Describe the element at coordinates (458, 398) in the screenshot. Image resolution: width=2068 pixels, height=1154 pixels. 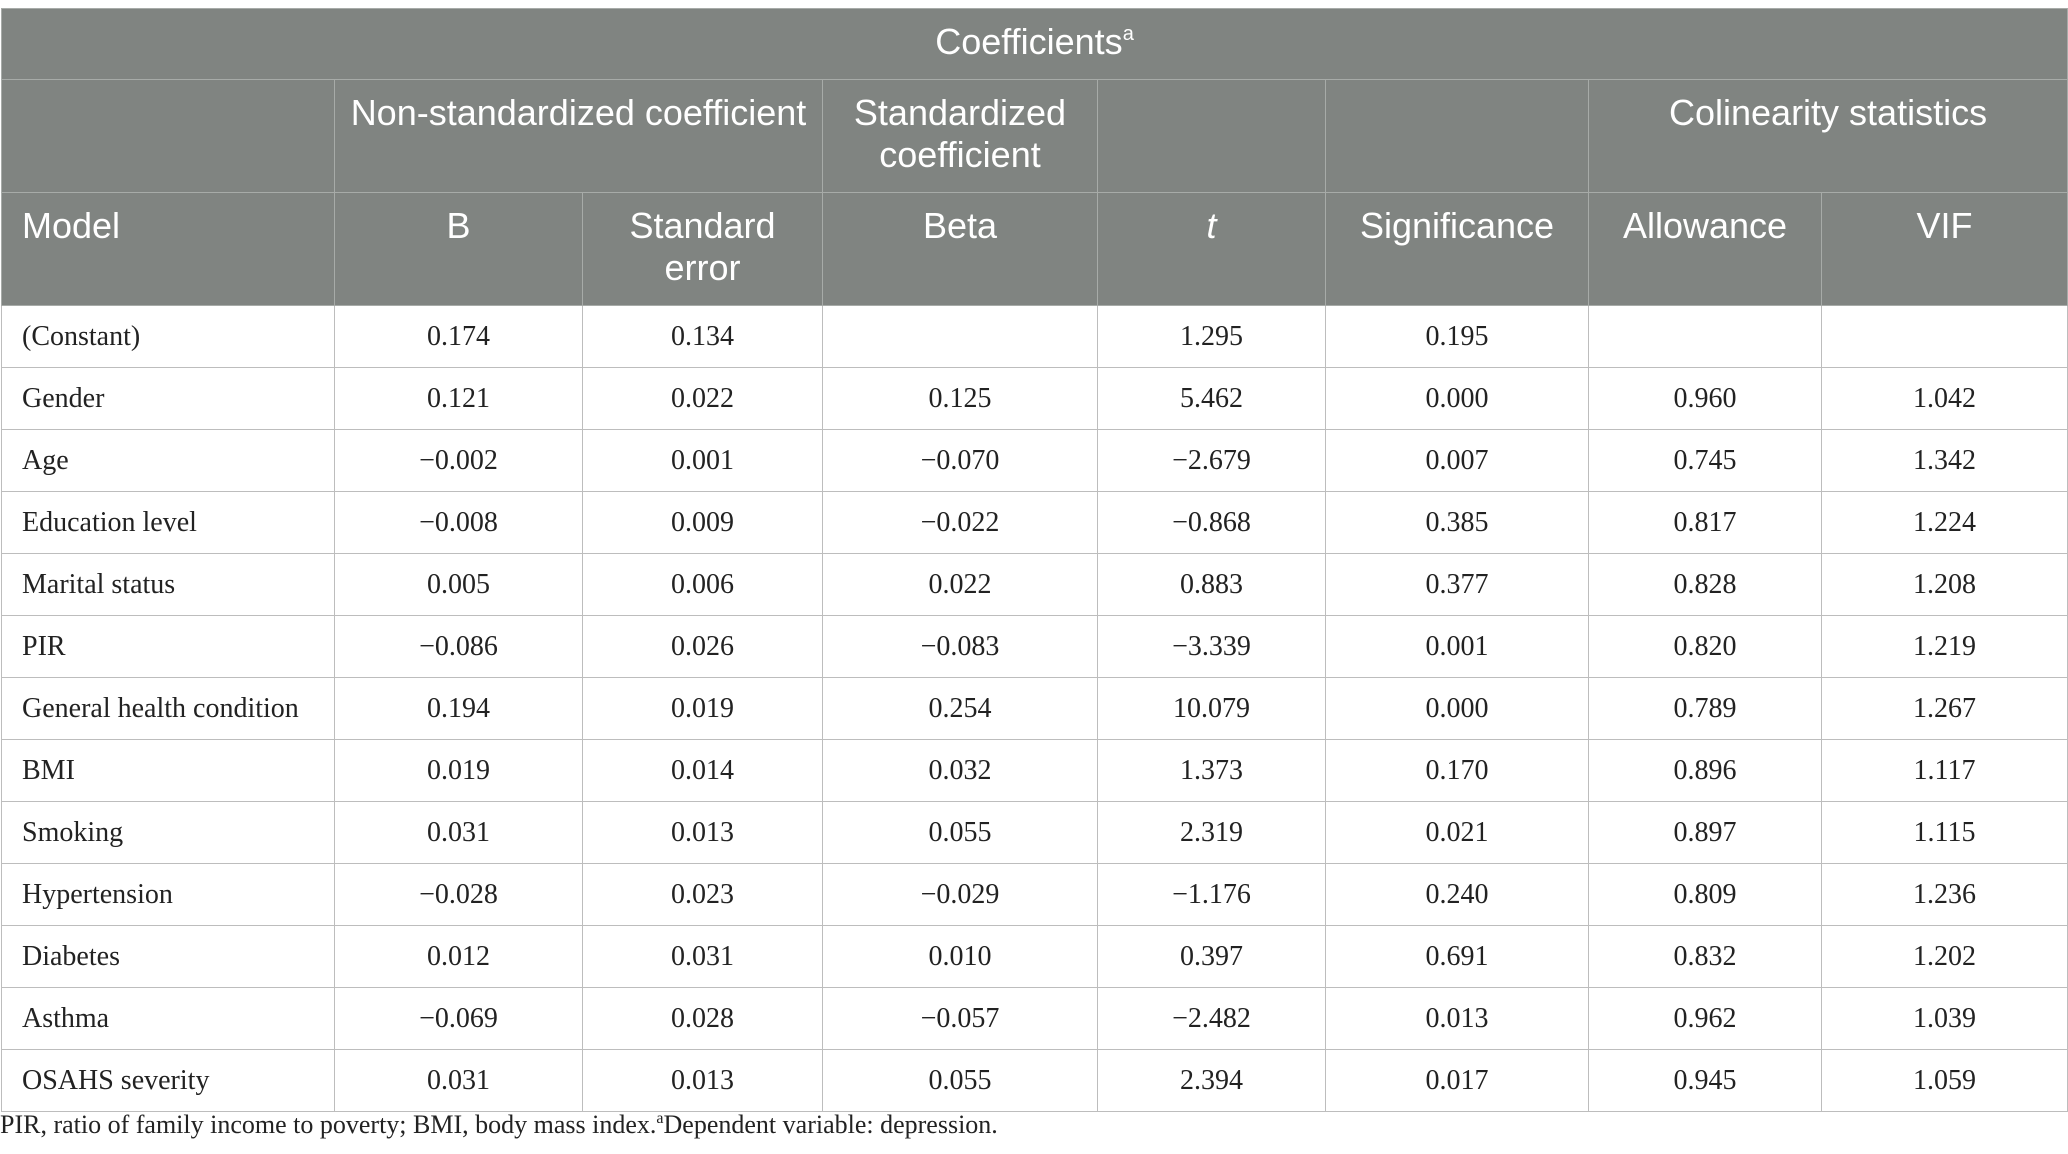
I see `cell-b: 0.121` at that location.